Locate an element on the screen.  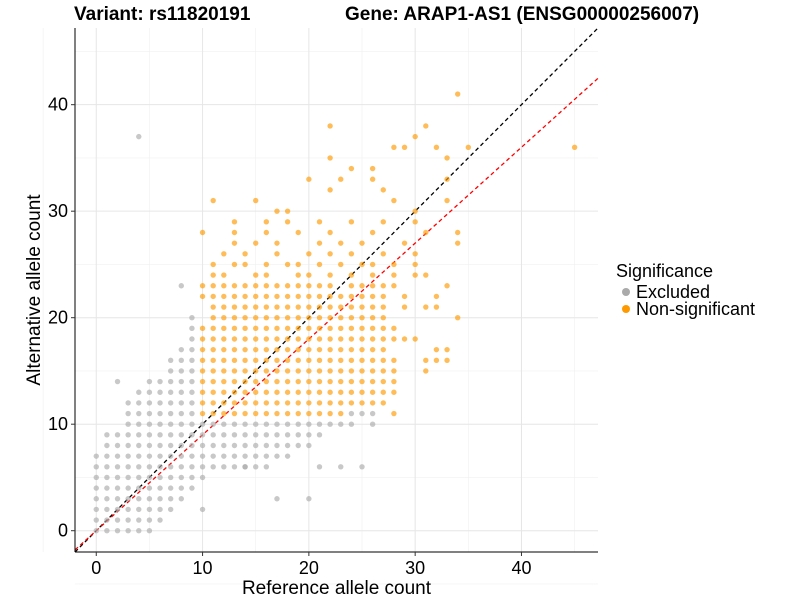
y-tick-label: 10 is located at coordinates (58, 424).